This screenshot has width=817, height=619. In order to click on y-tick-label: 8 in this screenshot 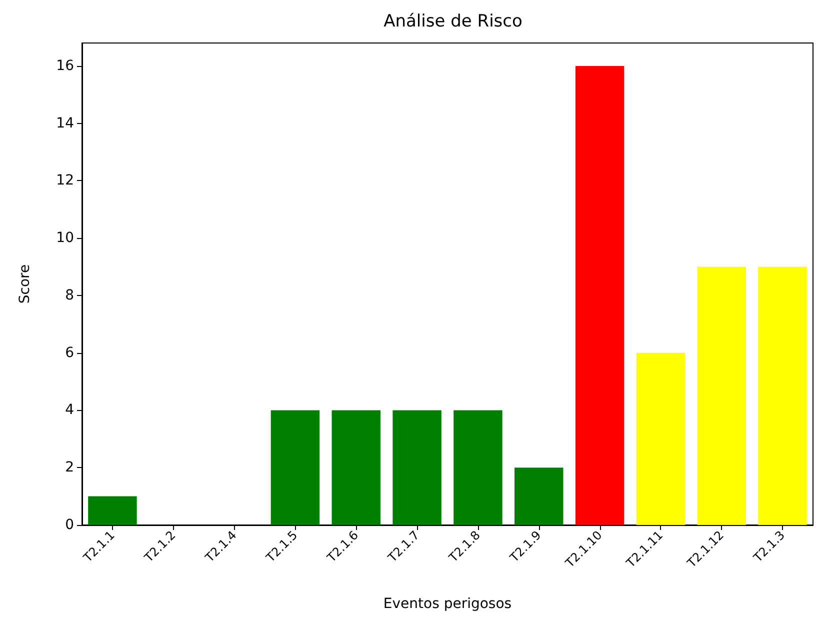, I will do `click(69, 295)`.